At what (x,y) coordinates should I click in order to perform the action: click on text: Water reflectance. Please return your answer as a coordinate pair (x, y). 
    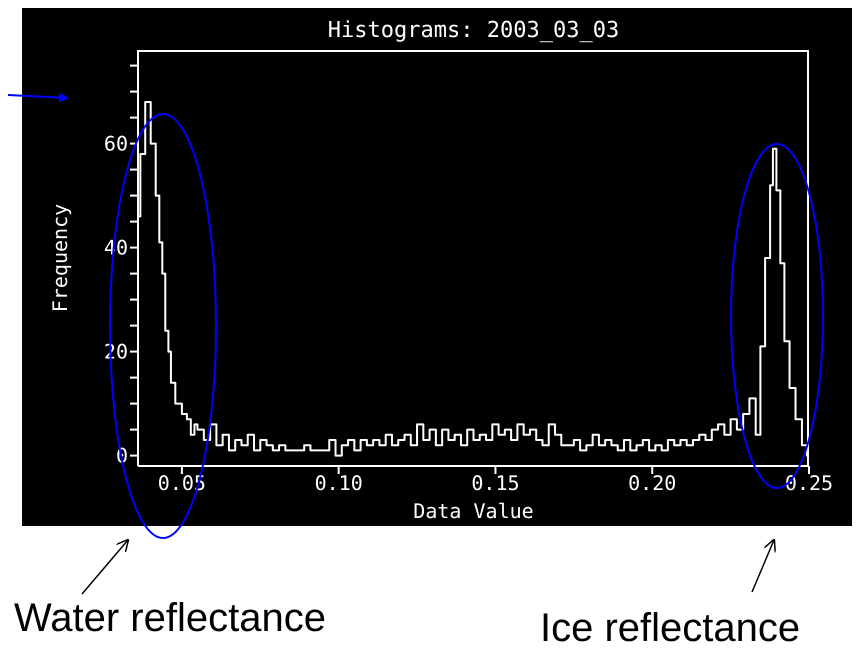
    Looking at the image, I should click on (170, 618).